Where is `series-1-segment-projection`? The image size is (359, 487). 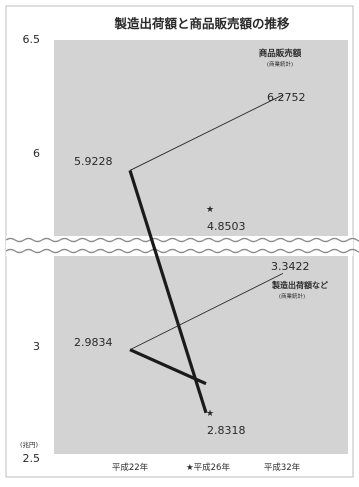 series-1-segment-projection is located at coordinates (206, 311).